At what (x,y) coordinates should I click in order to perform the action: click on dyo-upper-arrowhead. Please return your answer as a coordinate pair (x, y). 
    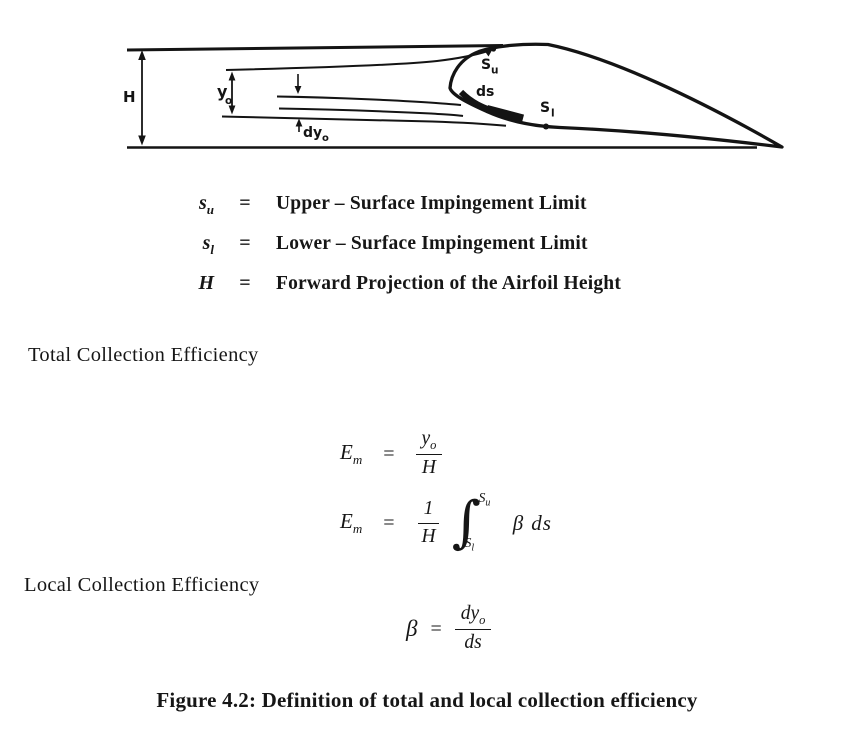
    Looking at the image, I should click on (298, 90).